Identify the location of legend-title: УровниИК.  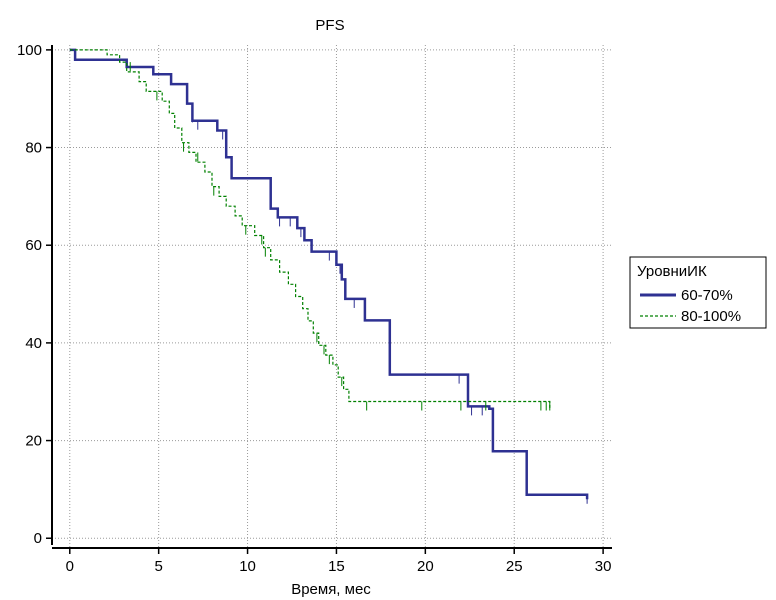
(672, 271).